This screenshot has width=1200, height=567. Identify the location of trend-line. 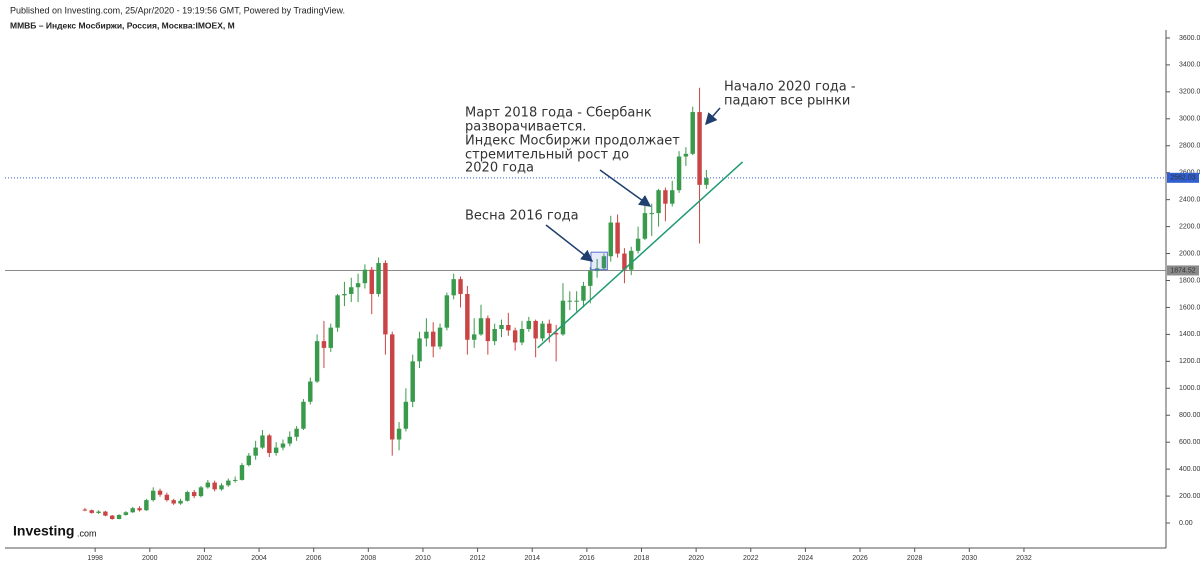
(640, 255).